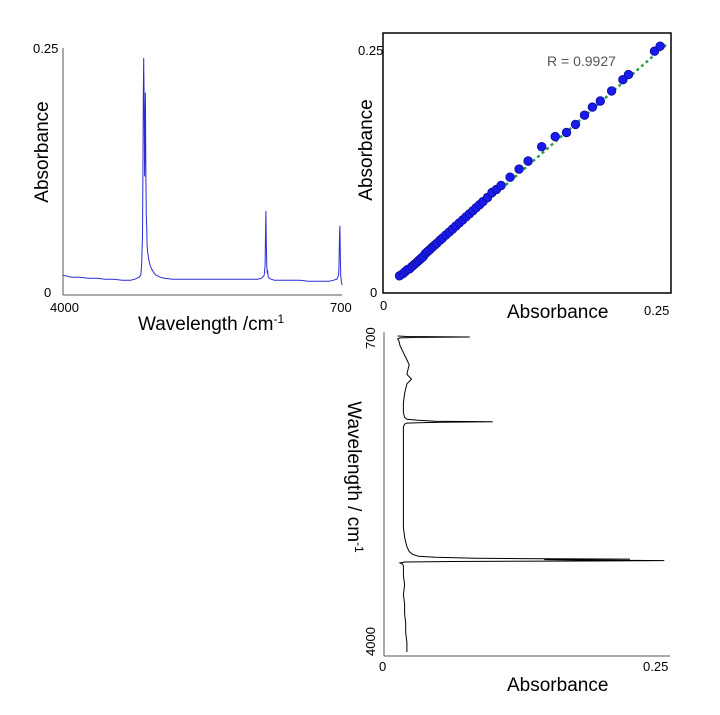 The width and height of the screenshot is (720, 715). I want to click on correlation-plot-frame, so click(527, 163).